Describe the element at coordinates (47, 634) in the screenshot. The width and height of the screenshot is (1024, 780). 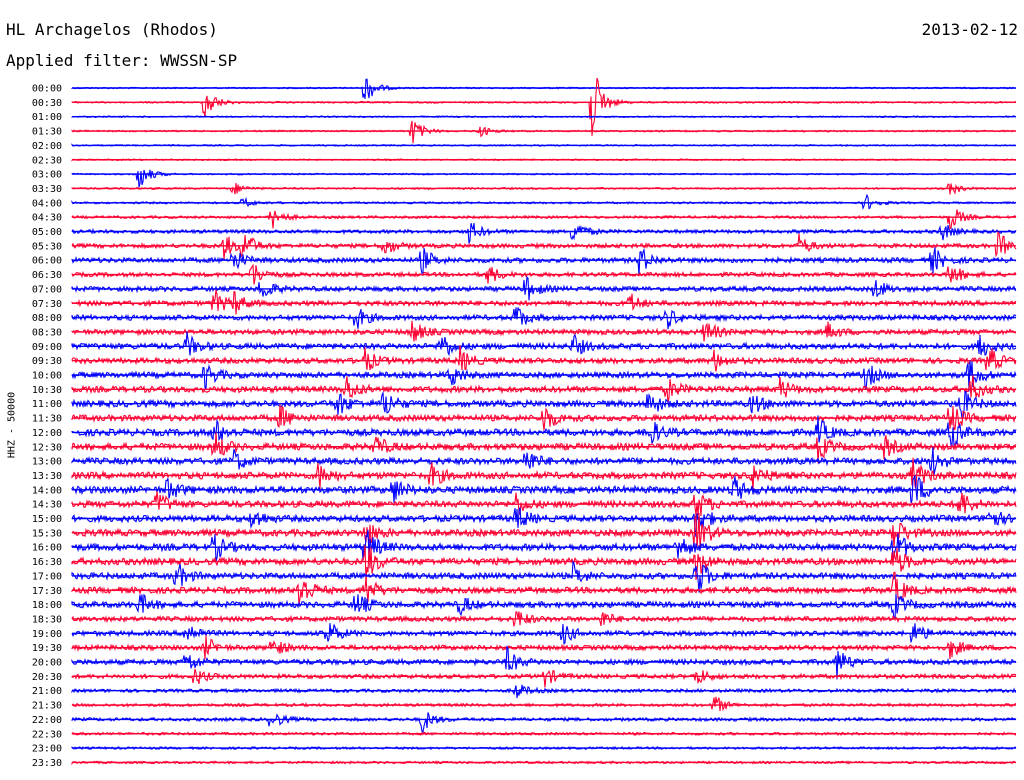
I see `time-tick-1900: 19:00` at that location.